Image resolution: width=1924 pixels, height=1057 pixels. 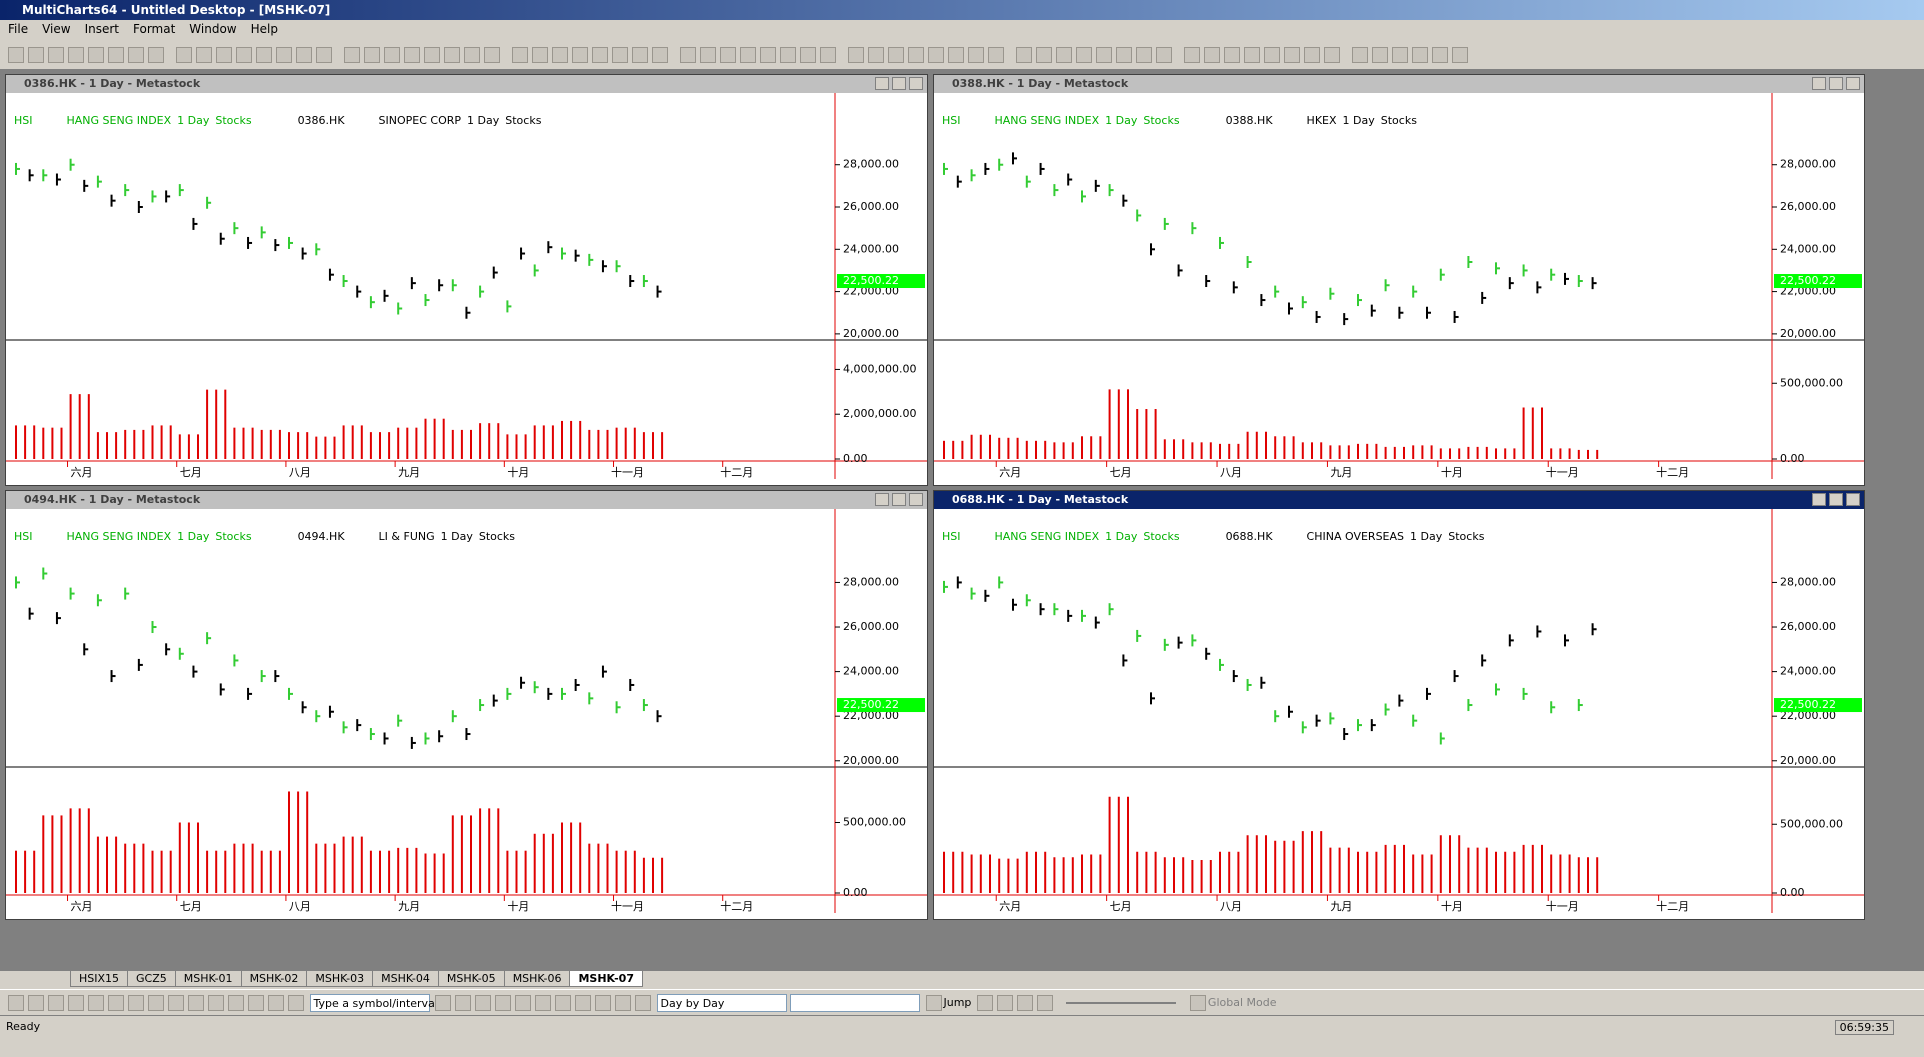 What do you see at coordinates (274, 979) in the screenshot?
I see `sheet-tab: MSHK-02` at bounding box center [274, 979].